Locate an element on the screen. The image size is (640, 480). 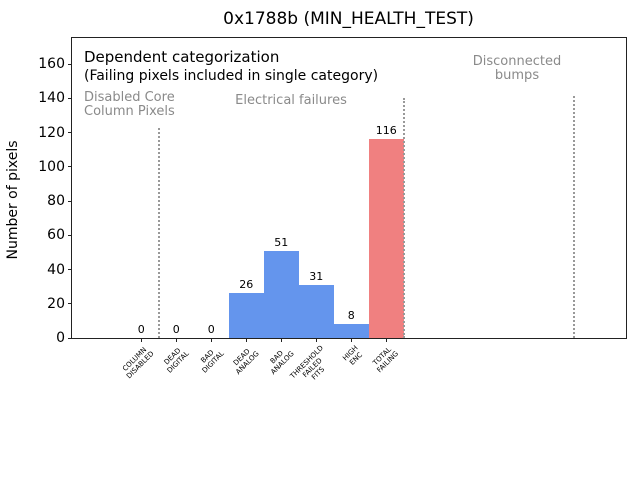
bar-value-label: 8 is located at coordinates (351, 316).